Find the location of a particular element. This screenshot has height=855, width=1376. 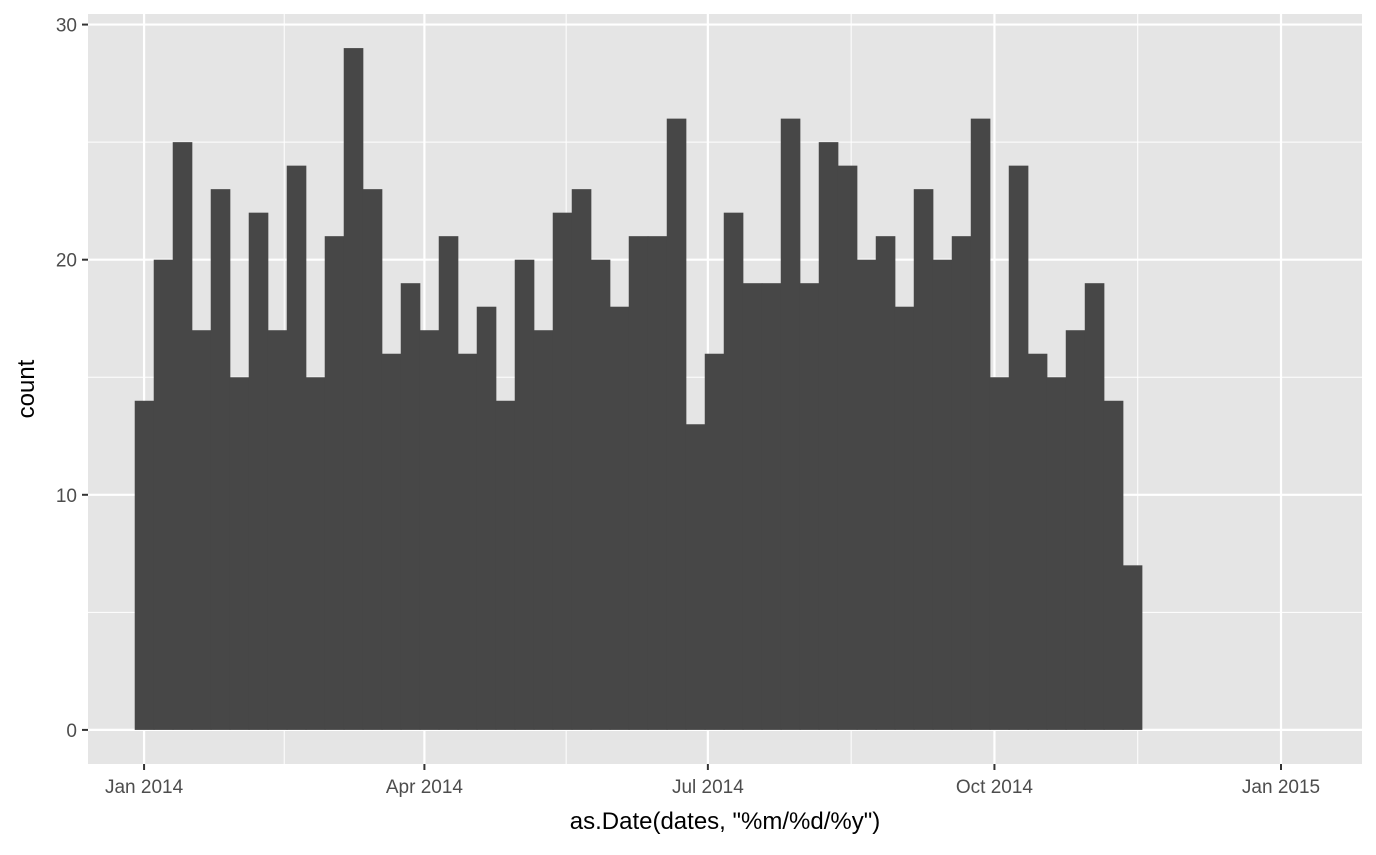

x-tick-label: Oct 2014 is located at coordinates (995, 787).